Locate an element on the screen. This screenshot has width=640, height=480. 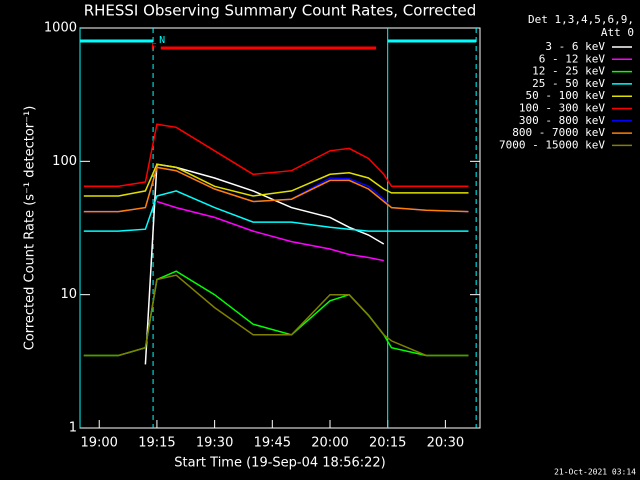
x-axis-label: Start Time (19-Sep-04 18:56:22) is located at coordinates (279, 463).